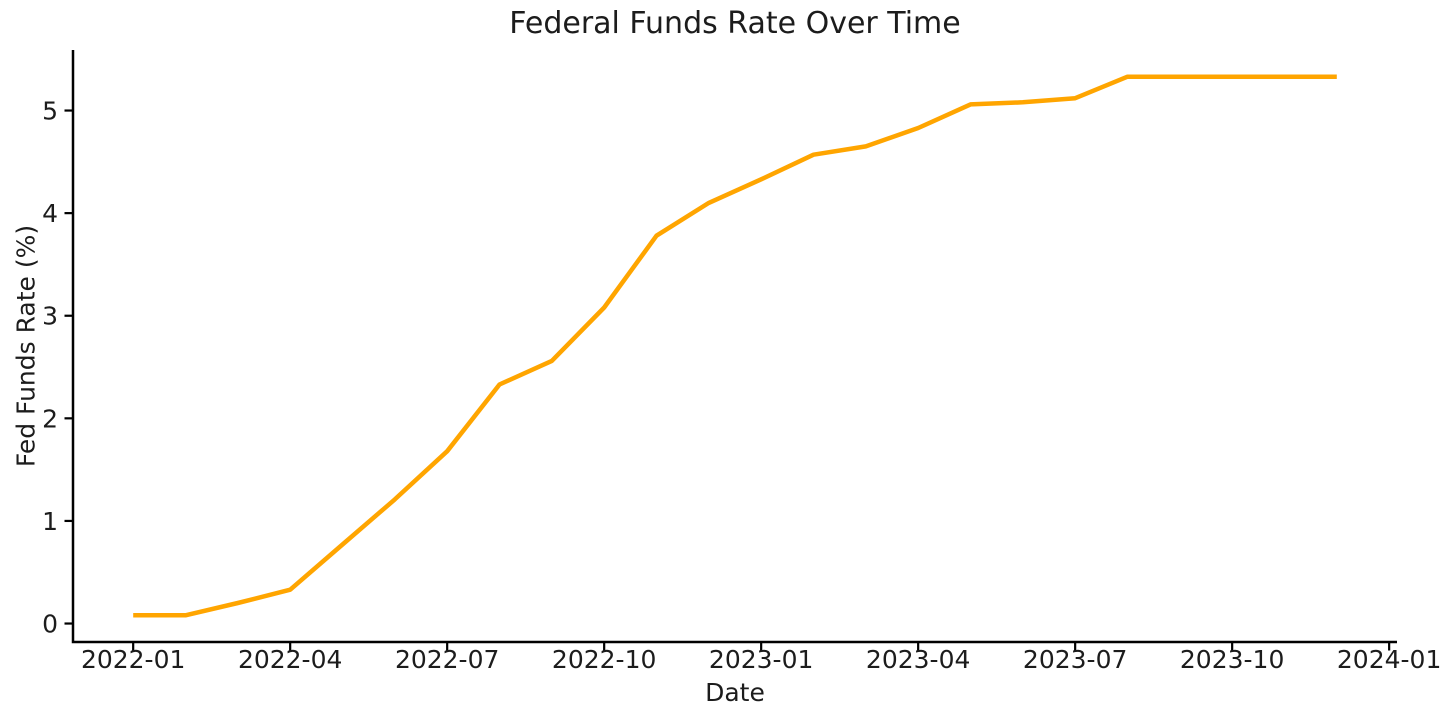 This screenshot has height=721, width=1456. Describe the element at coordinates (1232, 659) in the screenshot. I see `x-tick-label: 2023-10` at that location.